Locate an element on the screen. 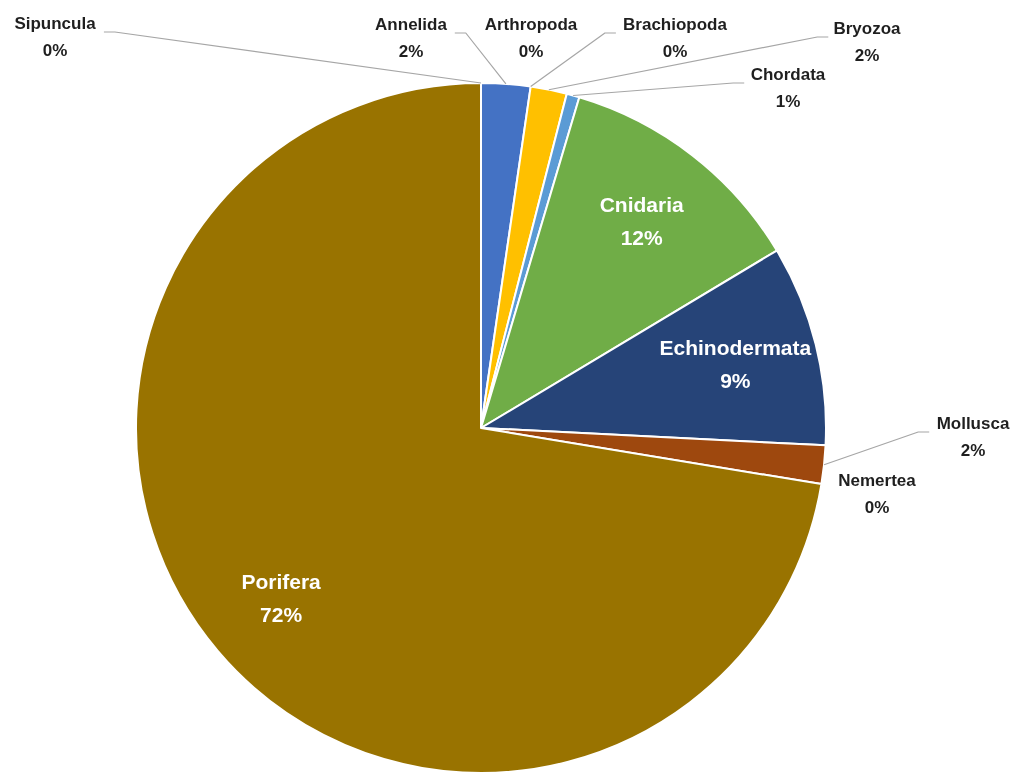 Image resolution: width=1018 pixels, height=773 pixels. category-label: Brachiopoda is located at coordinates (675, 25).